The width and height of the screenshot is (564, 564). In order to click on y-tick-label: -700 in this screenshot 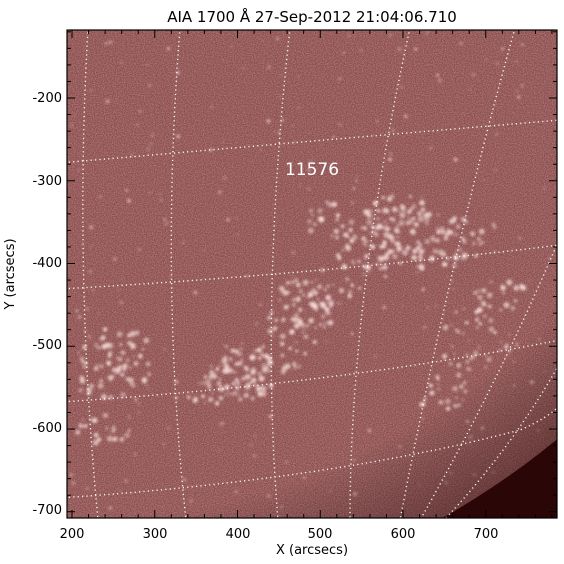, I will do `click(47, 510)`.